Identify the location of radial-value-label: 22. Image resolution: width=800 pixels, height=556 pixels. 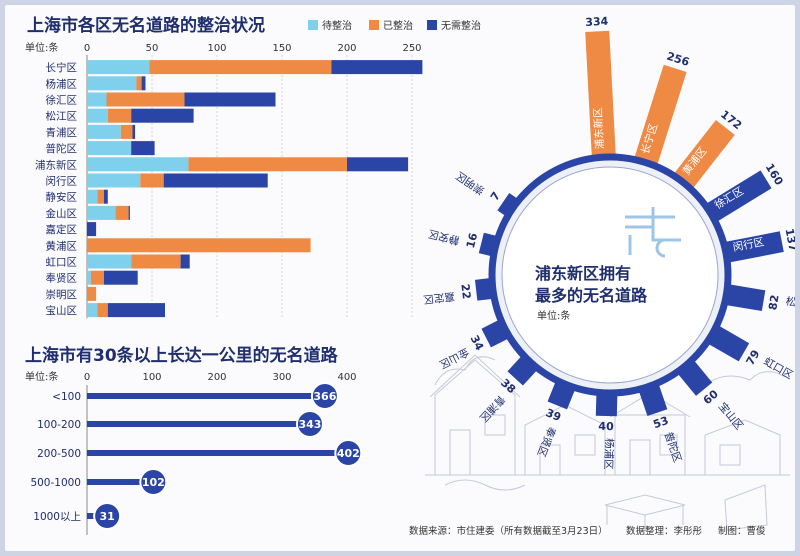
(465, 291).